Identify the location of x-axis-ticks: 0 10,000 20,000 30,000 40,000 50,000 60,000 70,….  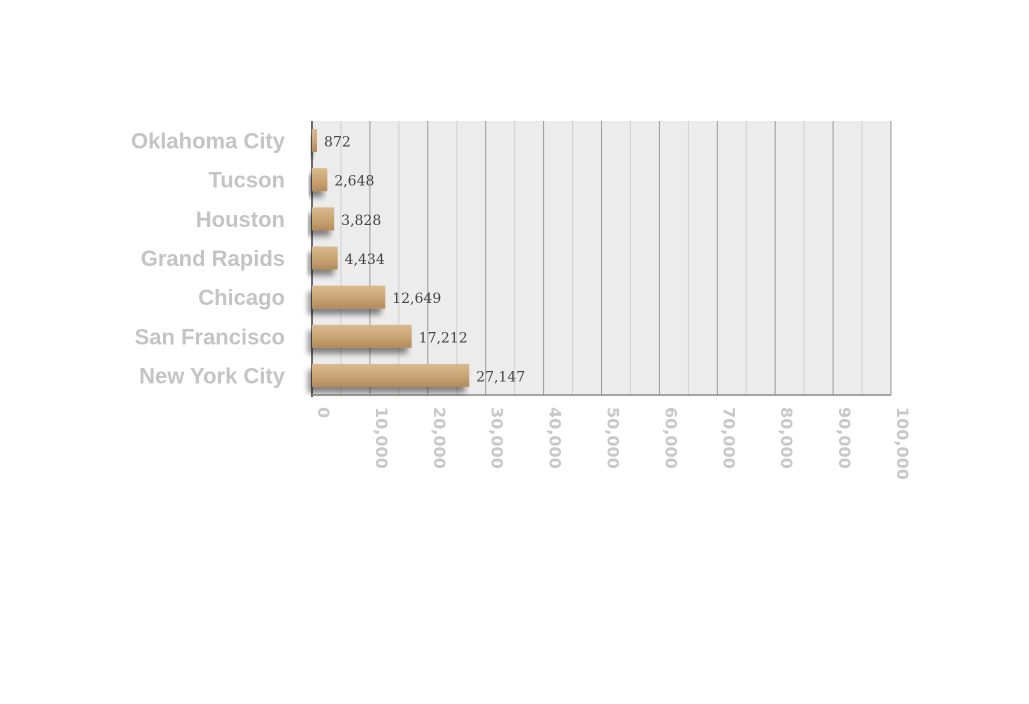
(613, 443).